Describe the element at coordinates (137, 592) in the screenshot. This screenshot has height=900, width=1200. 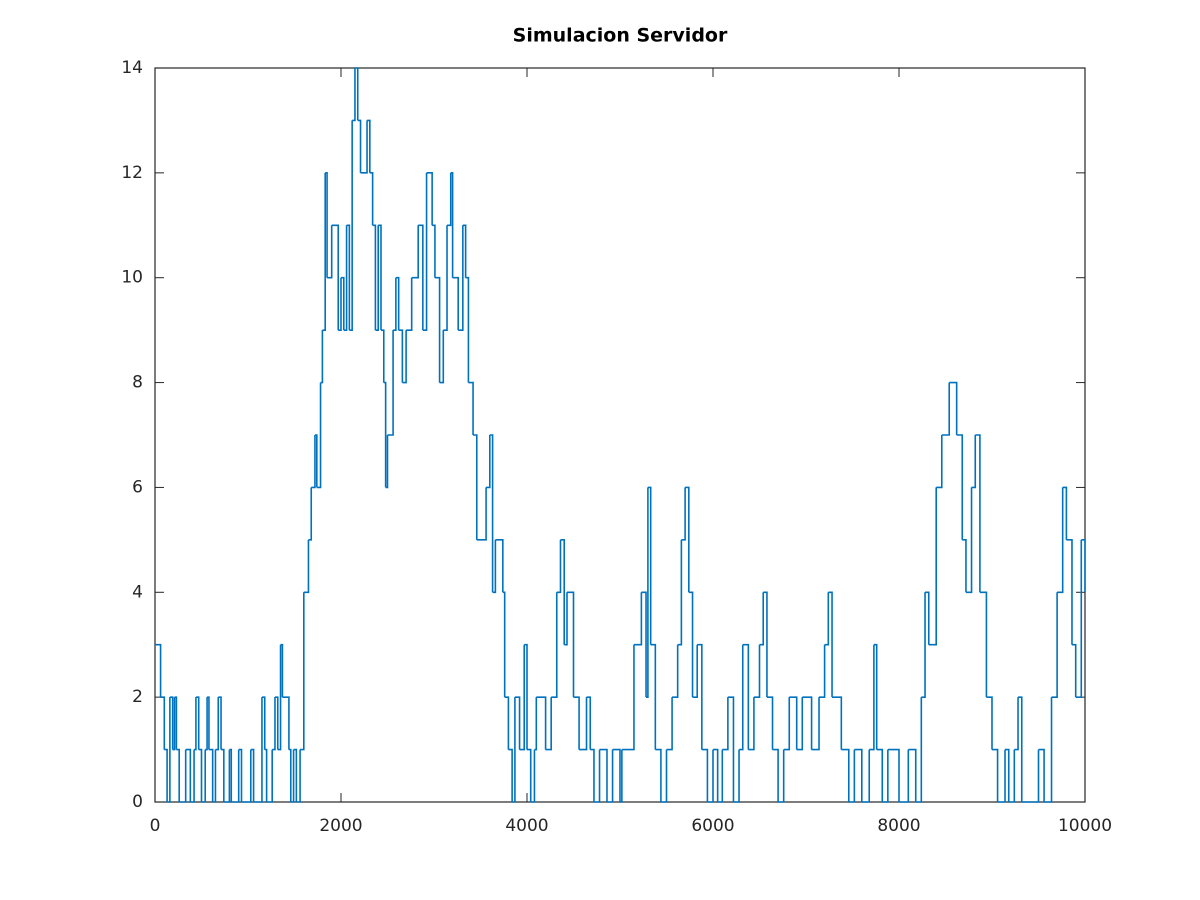
I see `y-tick-label: 4` at that location.